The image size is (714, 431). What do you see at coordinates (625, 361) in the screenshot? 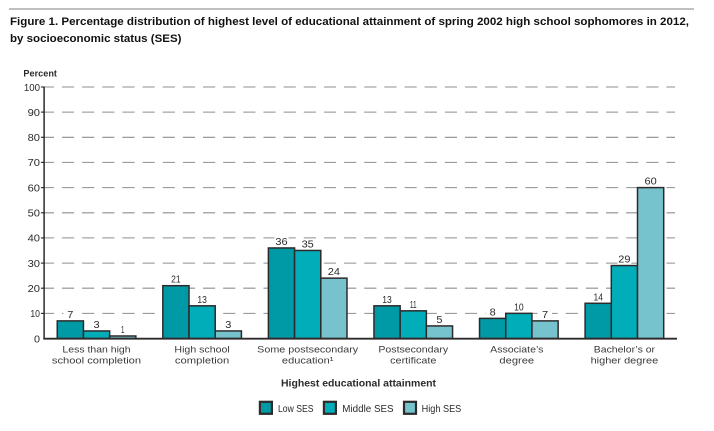
I see `svg-text: higher degree` at bounding box center [625, 361].